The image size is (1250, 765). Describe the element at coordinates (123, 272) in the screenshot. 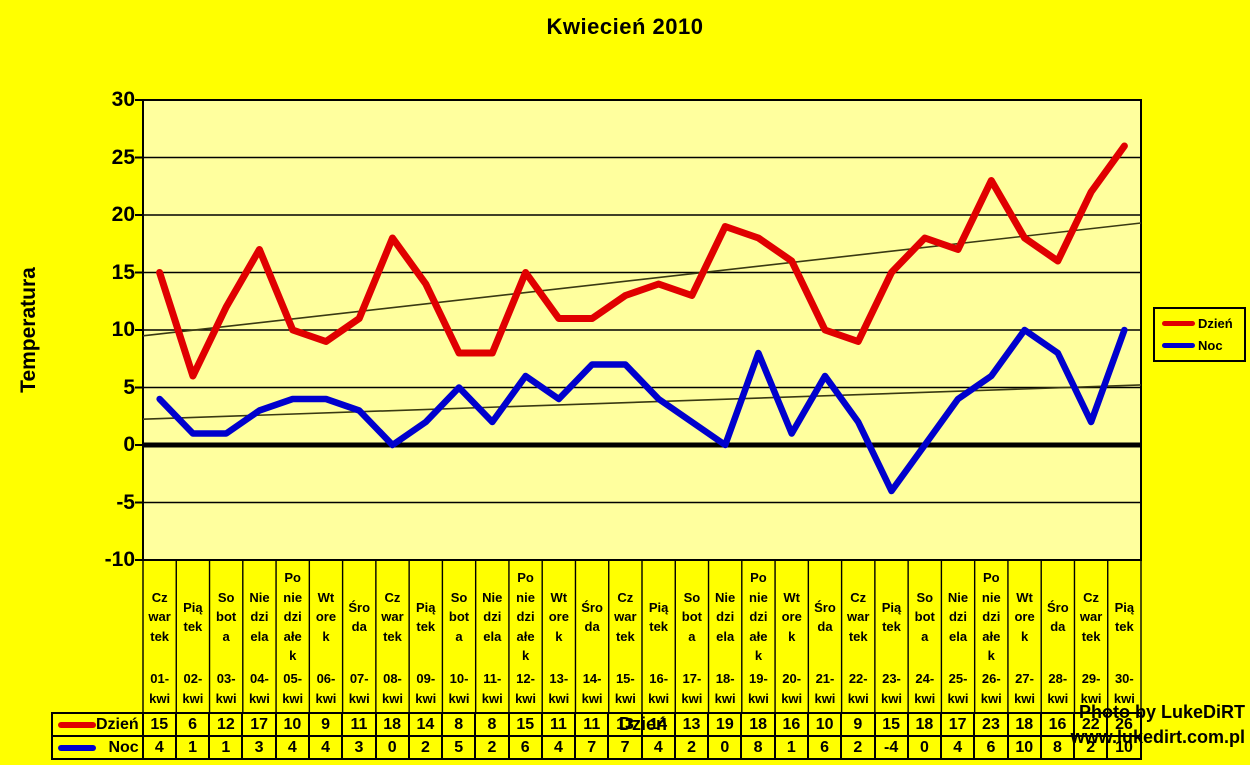

I see `y-tick-label: 15` at that location.